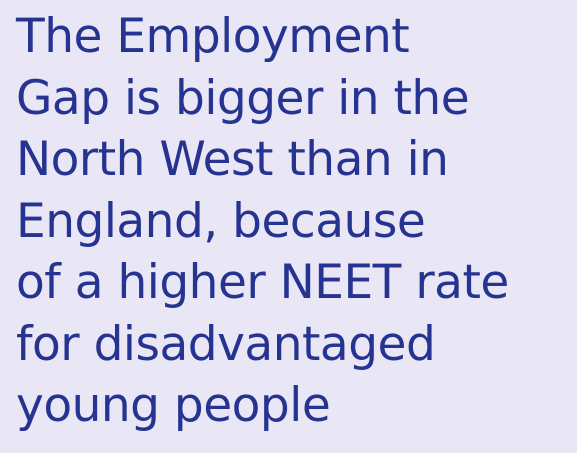 The width and height of the screenshot is (577, 453). I want to click on heading-line: of a higher NEET rate, so click(262, 282).